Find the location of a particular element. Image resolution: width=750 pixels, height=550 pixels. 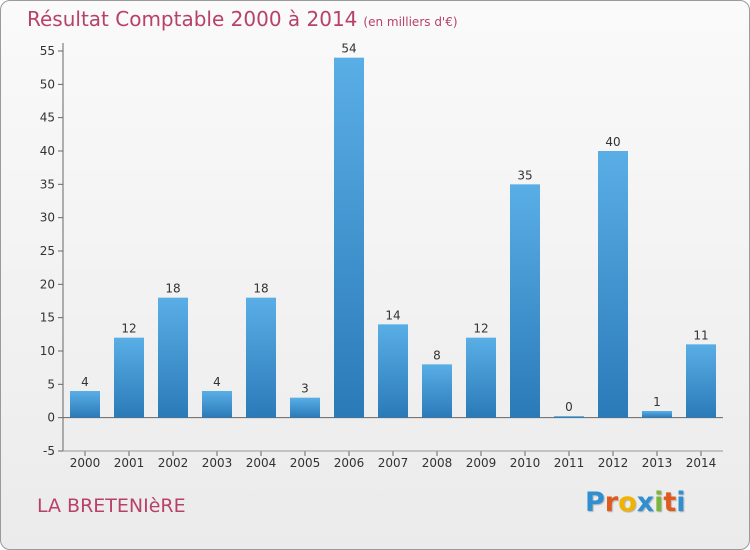

bar-2008 is located at coordinates (437, 391).